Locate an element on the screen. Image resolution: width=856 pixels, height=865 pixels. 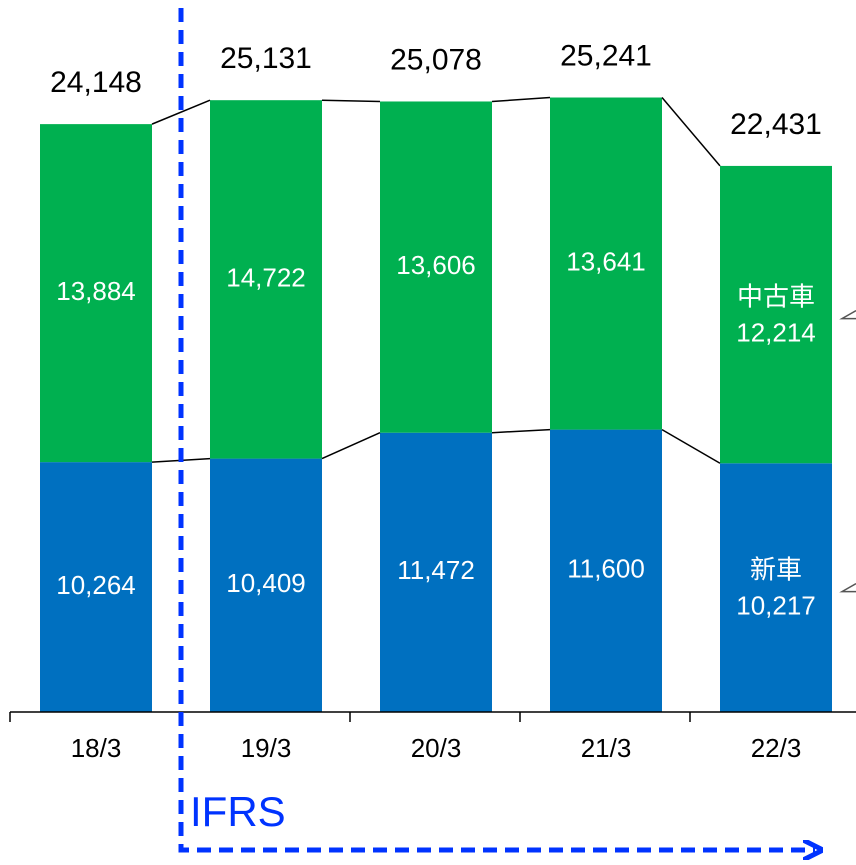
x-tick-label: 21/3 is located at coordinates (606, 748).